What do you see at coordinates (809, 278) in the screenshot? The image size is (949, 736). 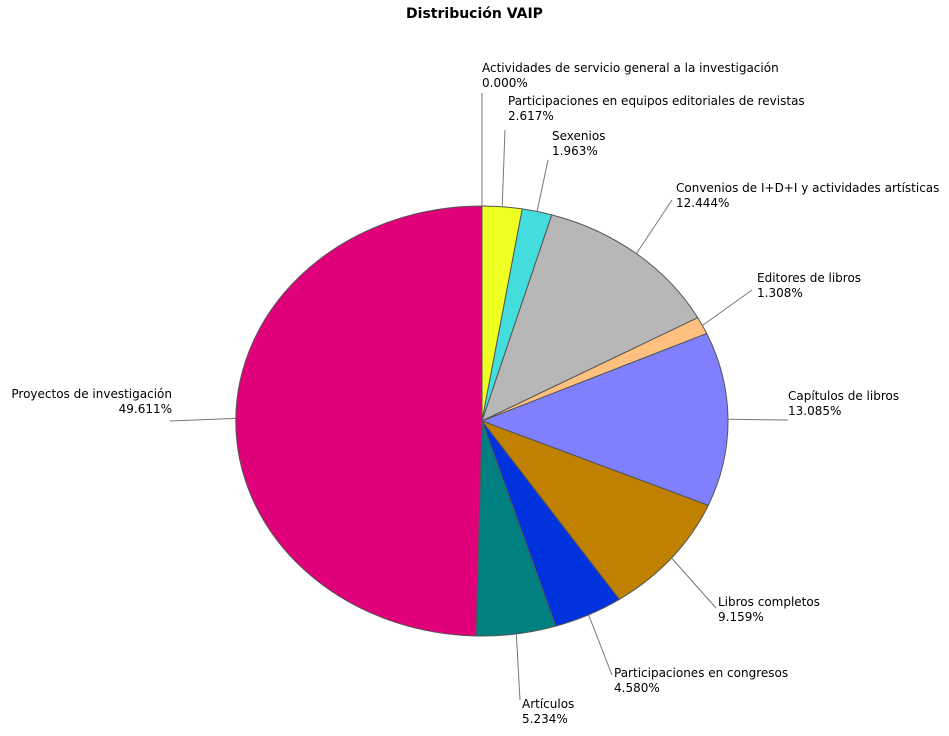 I see `slice-label-5: Editores de libros` at bounding box center [809, 278].